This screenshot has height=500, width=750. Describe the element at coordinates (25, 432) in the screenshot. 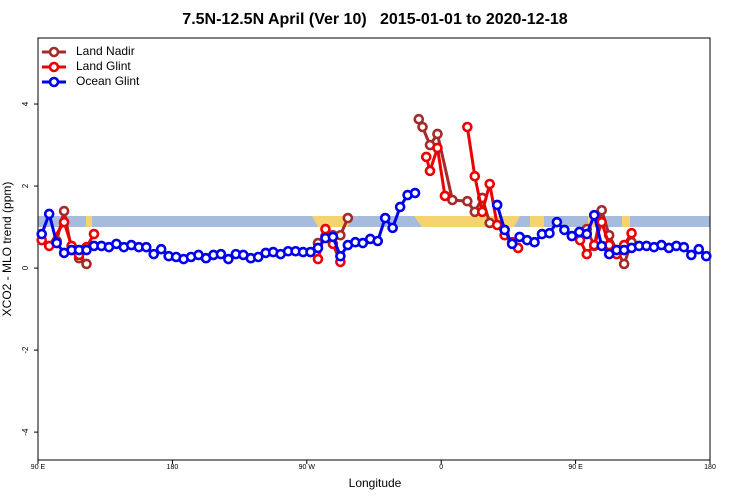

I see `y-tick-label: -4` at that location.